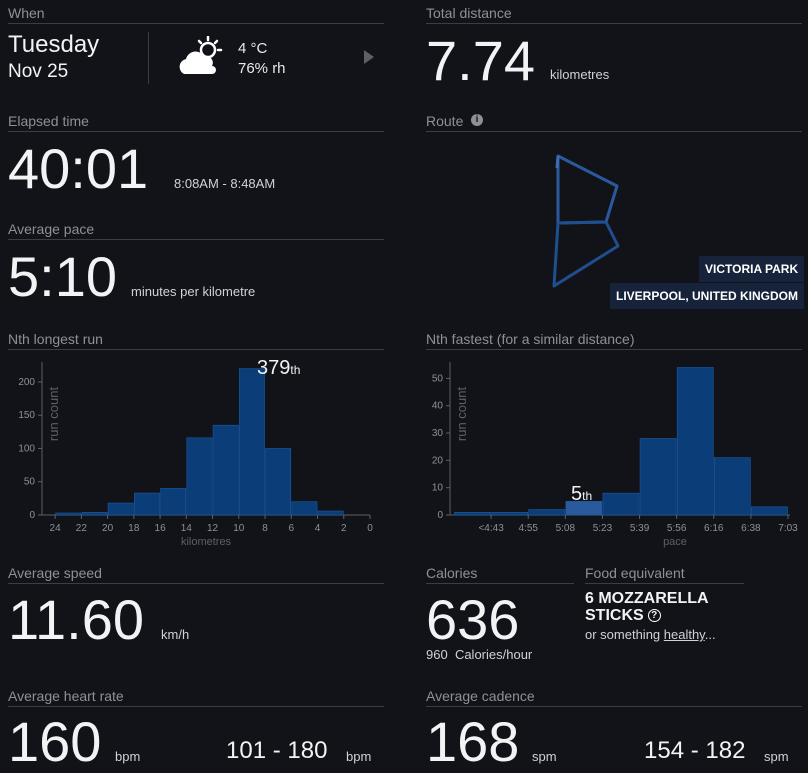 Image resolution: width=808 pixels, height=773 pixels. What do you see at coordinates (277, 750) in the screenshot?
I see `heart-range: 101 - 180` at bounding box center [277, 750].